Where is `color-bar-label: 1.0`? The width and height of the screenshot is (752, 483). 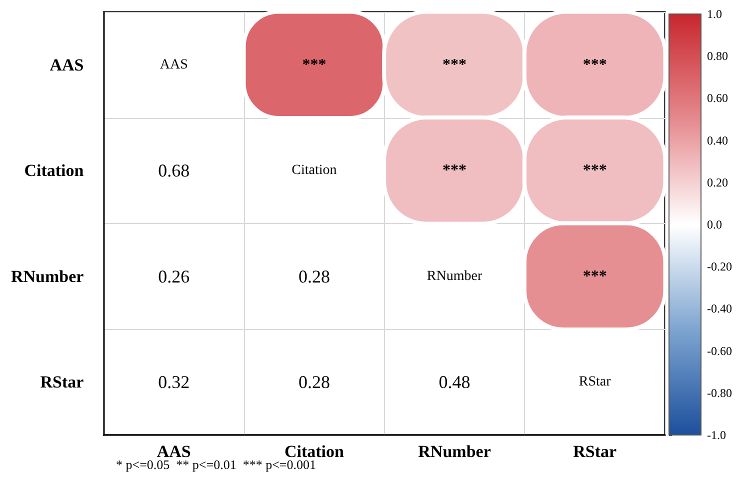 color-bar-label: 1.0 is located at coordinates (714, 14).